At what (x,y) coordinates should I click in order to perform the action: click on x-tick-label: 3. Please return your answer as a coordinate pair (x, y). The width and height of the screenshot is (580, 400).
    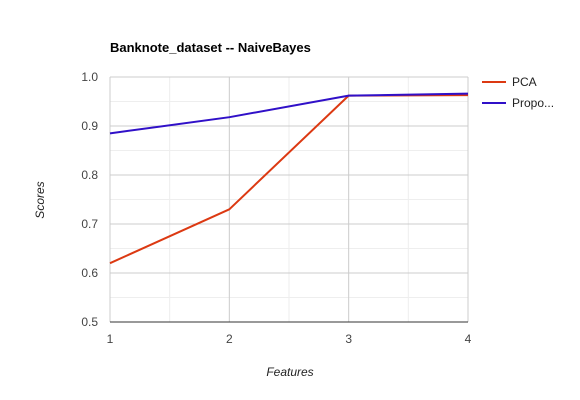
    Looking at the image, I should click on (348, 339).